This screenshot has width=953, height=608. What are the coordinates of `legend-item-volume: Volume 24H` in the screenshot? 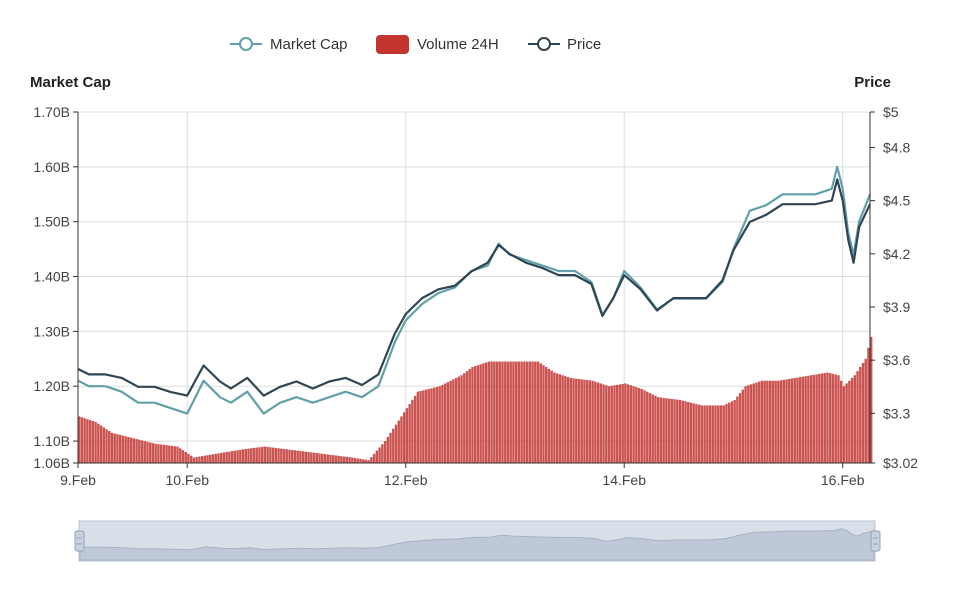 It's located at (437, 44).